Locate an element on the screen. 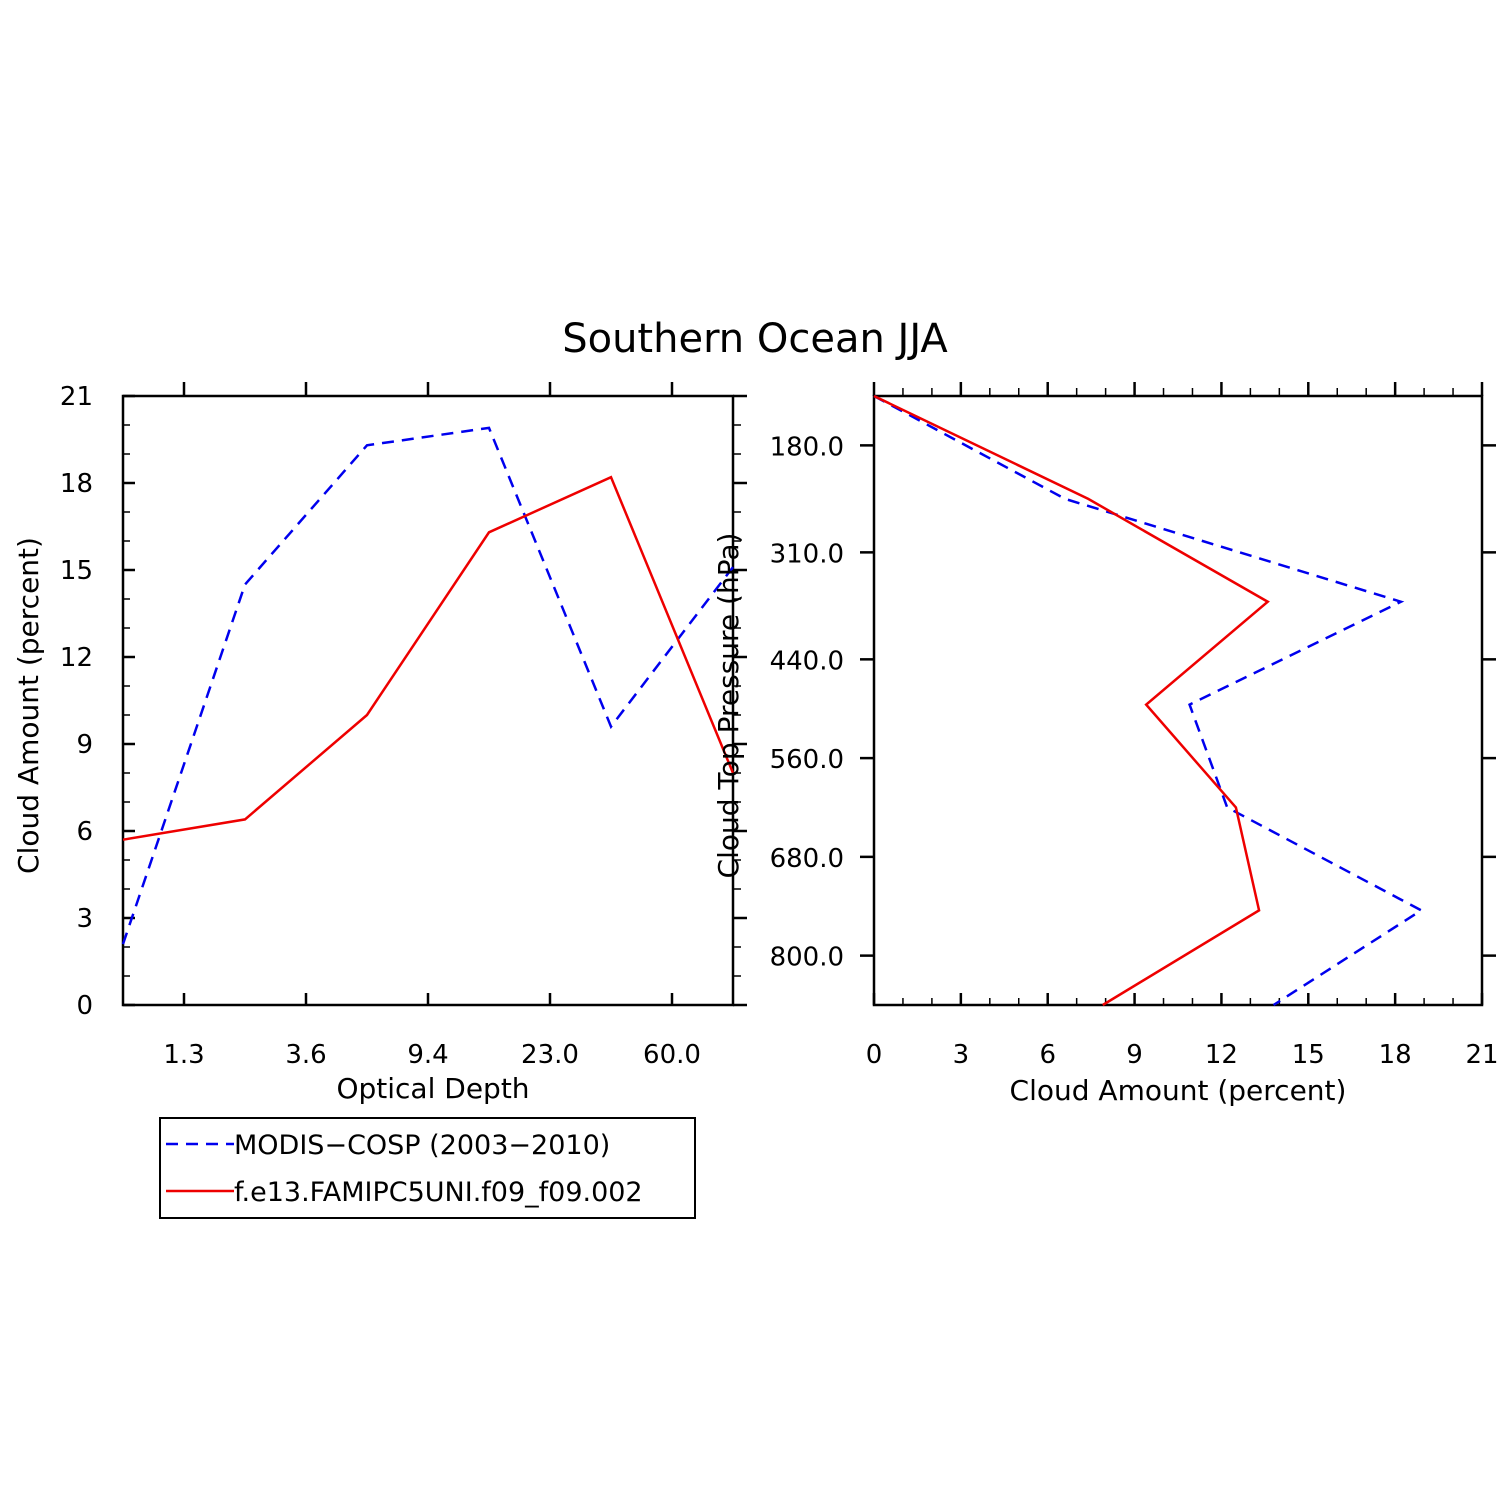  left-y-tick-label: 0 is located at coordinates (84, 1006).